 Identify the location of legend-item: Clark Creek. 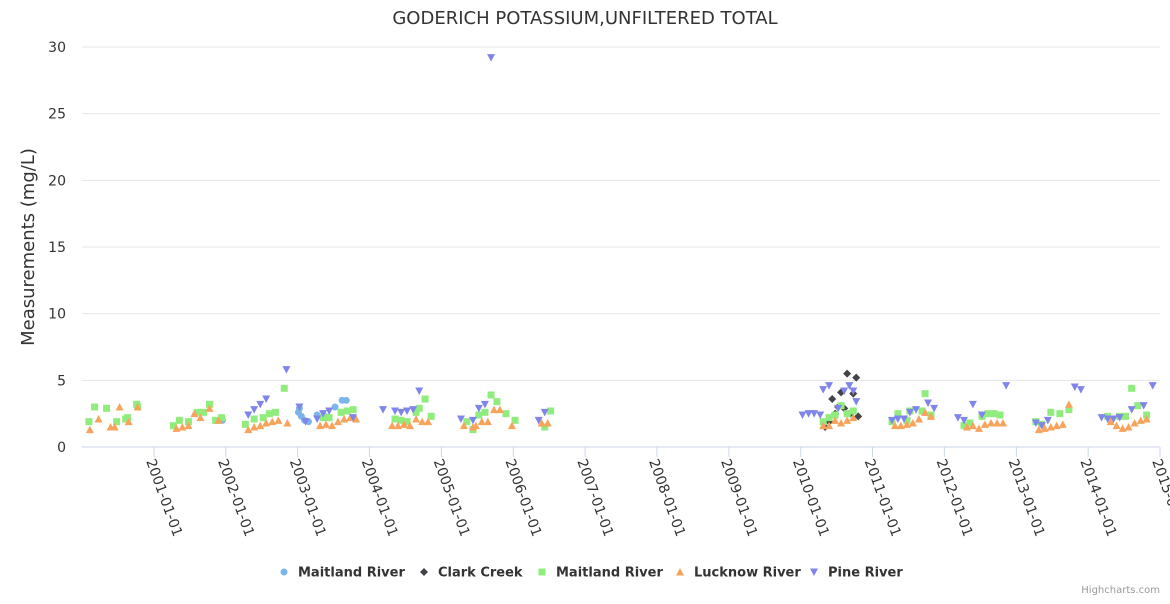
(471, 573).